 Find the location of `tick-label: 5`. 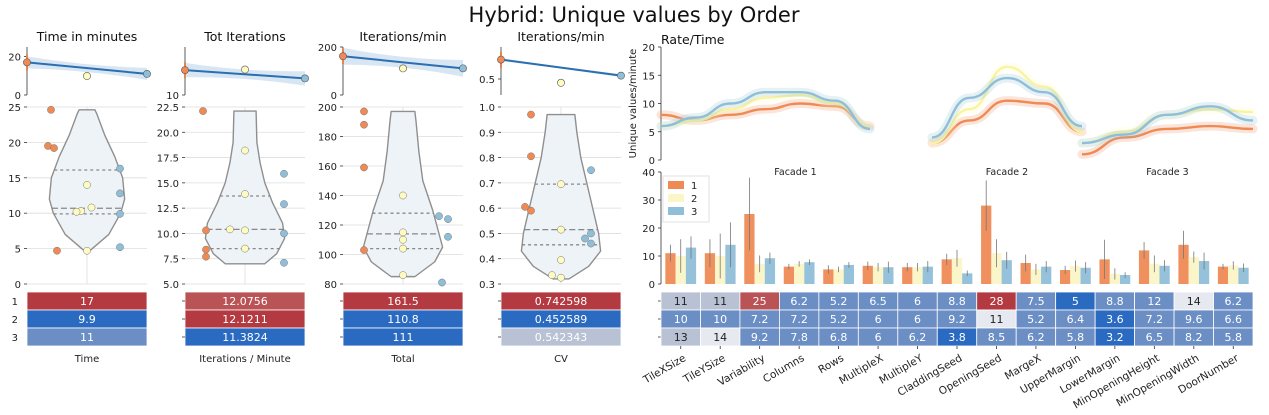

tick-label: 5 is located at coordinates (652, 133).